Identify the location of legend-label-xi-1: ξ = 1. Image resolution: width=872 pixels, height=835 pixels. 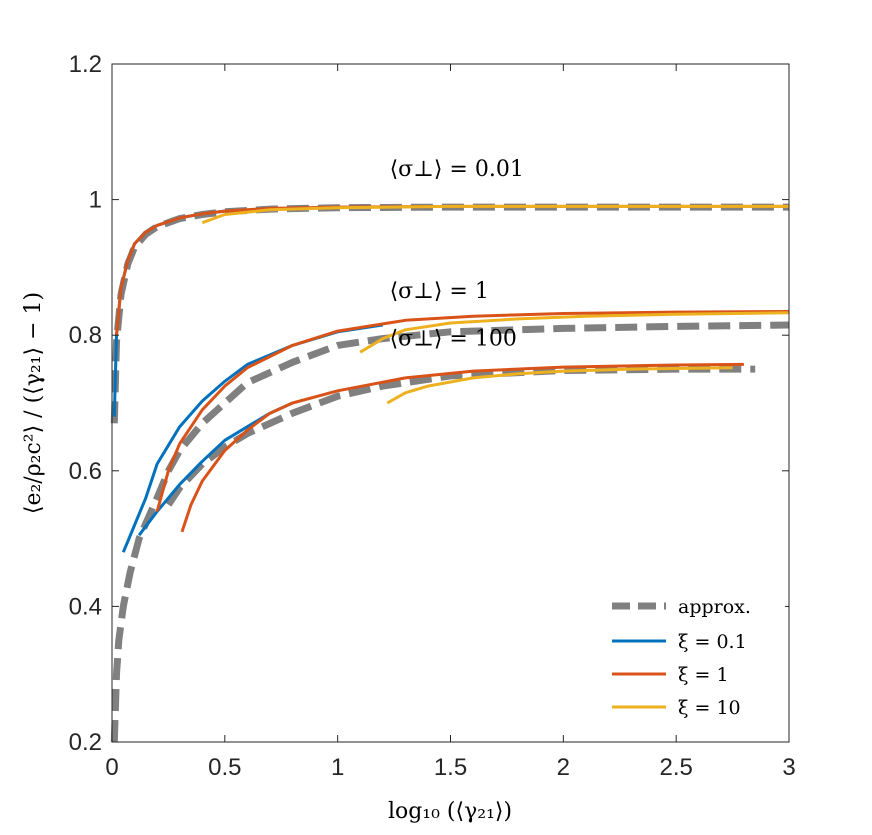
(703, 675).